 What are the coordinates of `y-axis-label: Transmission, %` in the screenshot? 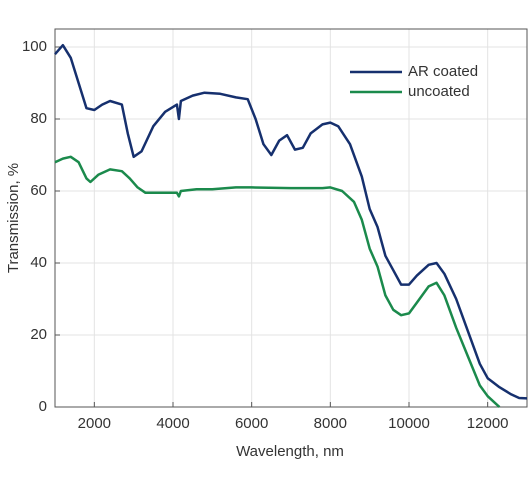 It's located at (13, 218).